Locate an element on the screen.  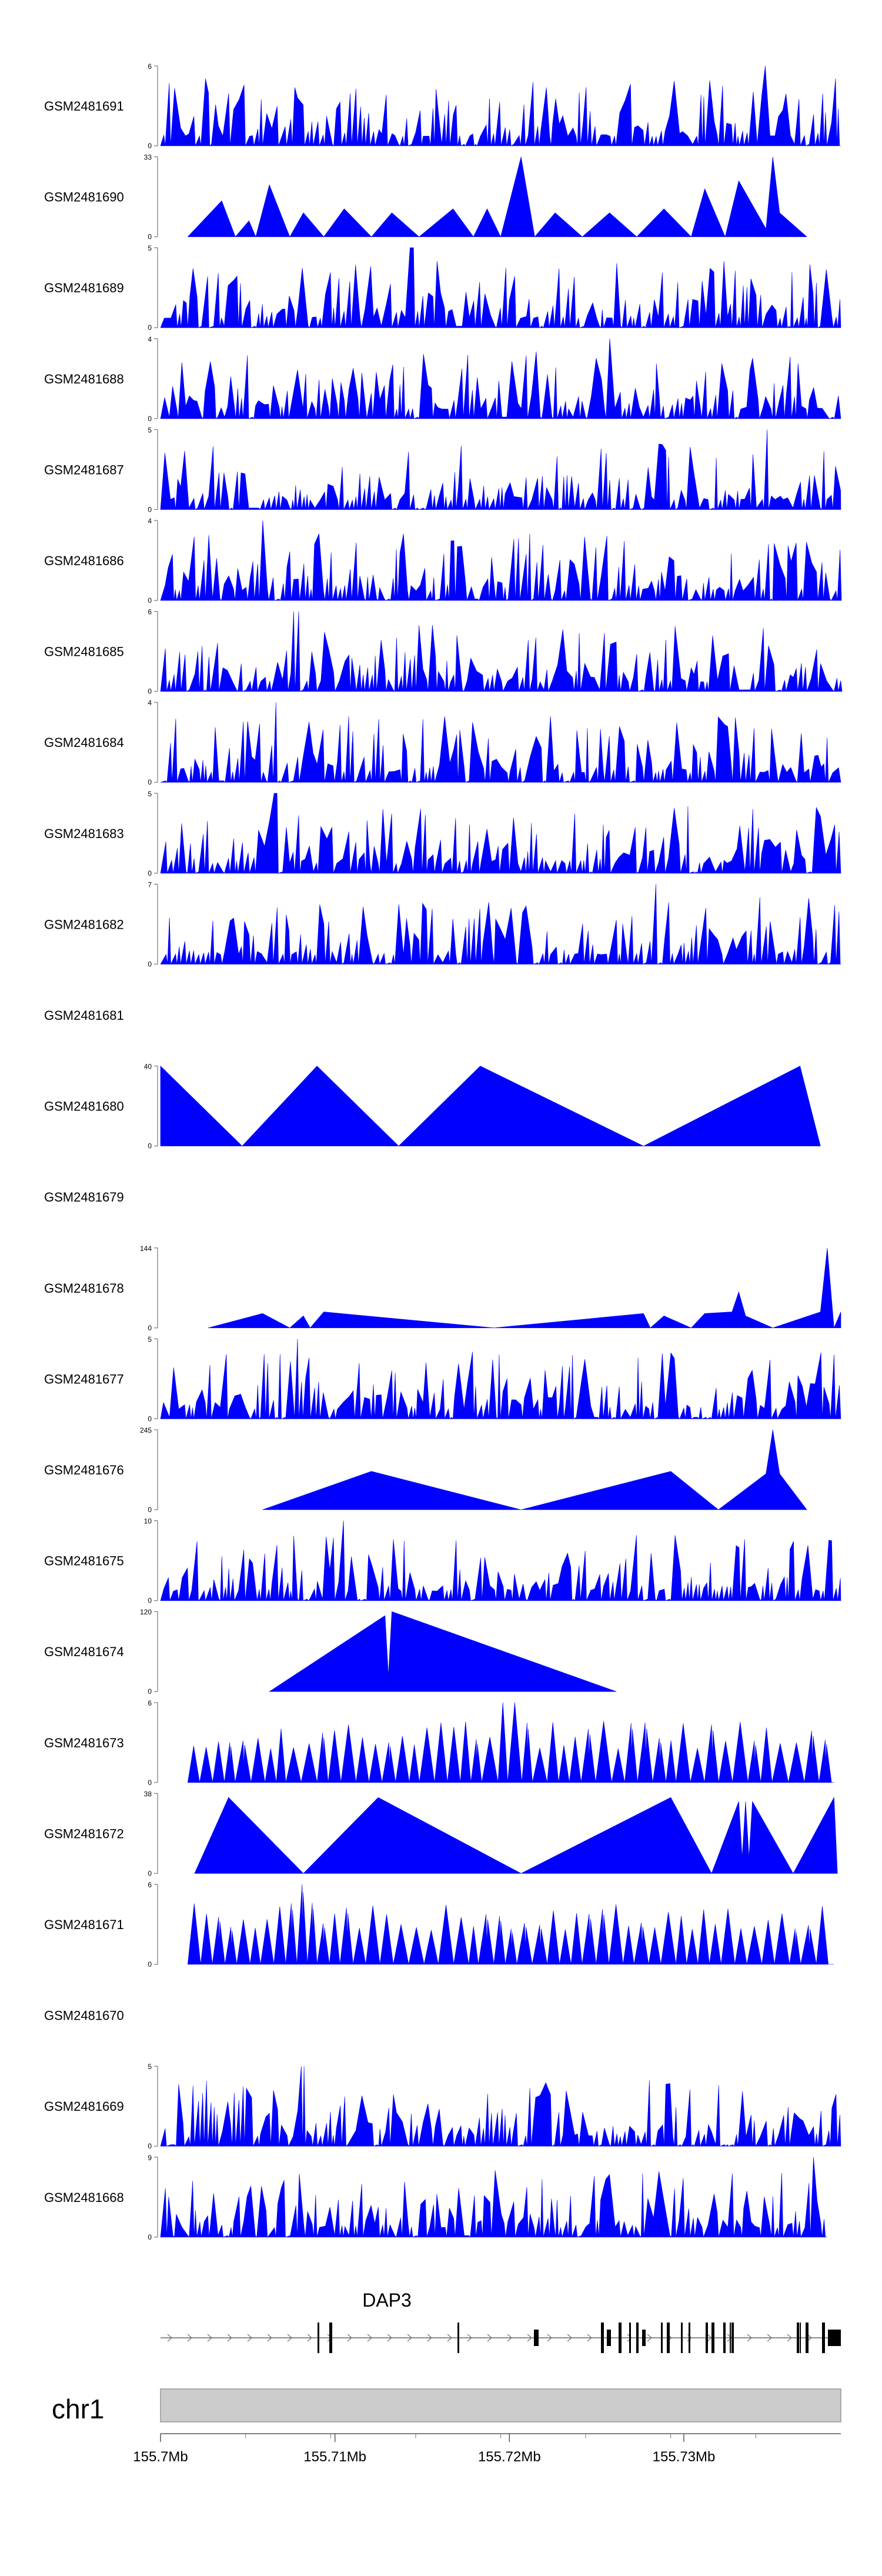
track-label: GSM2481686 is located at coordinates (84, 560).